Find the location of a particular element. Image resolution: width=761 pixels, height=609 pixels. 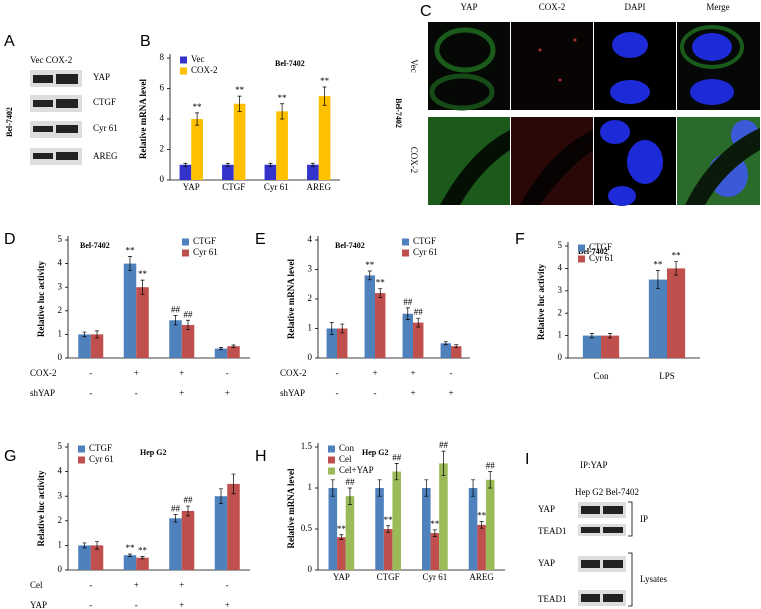

legend-label: Con is located at coordinates (347, 448).